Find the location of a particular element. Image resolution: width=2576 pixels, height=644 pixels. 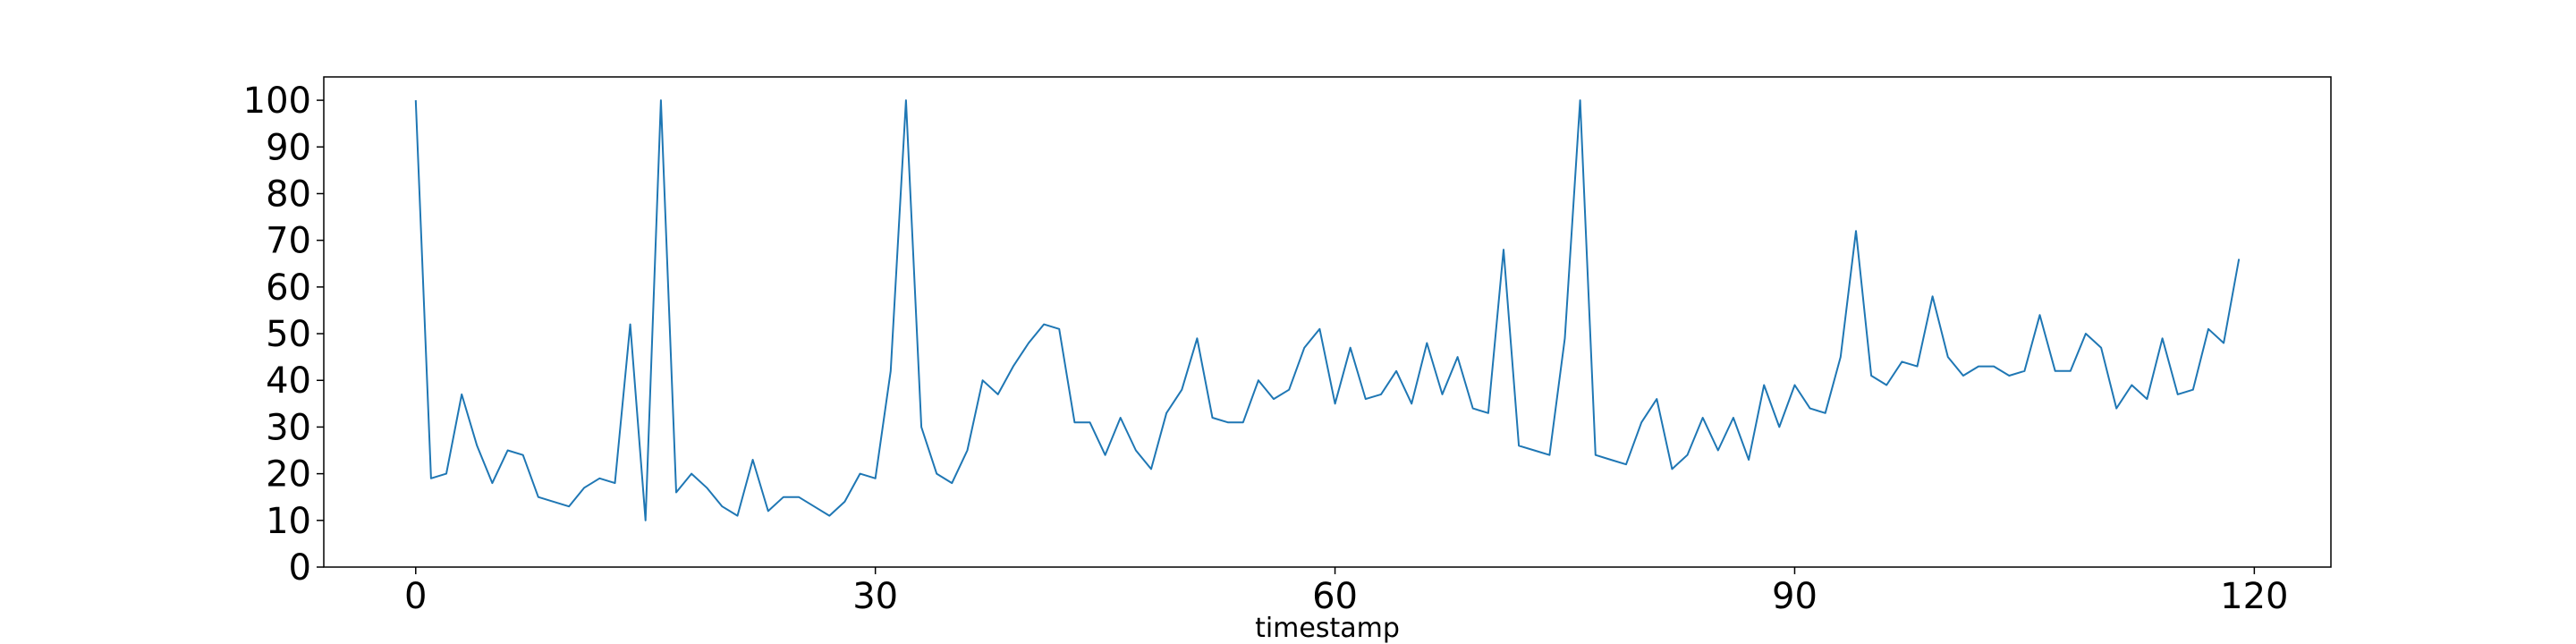

y-tick-label: 20 is located at coordinates (288, 475).